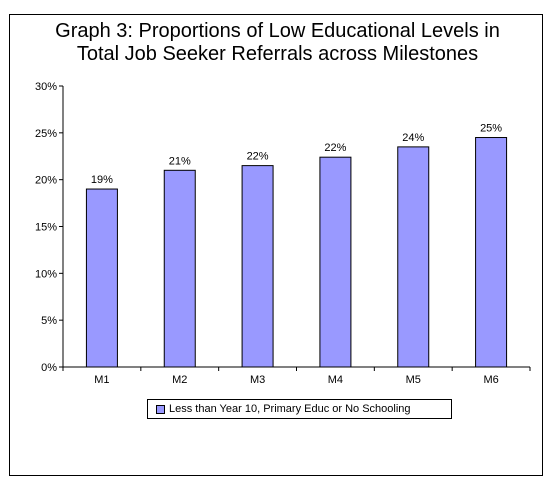 The height and width of the screenshot is (479, 555). Describe the element at coordinates (102, 180) in the screenshot. I see `data-label: 19%` at that location.